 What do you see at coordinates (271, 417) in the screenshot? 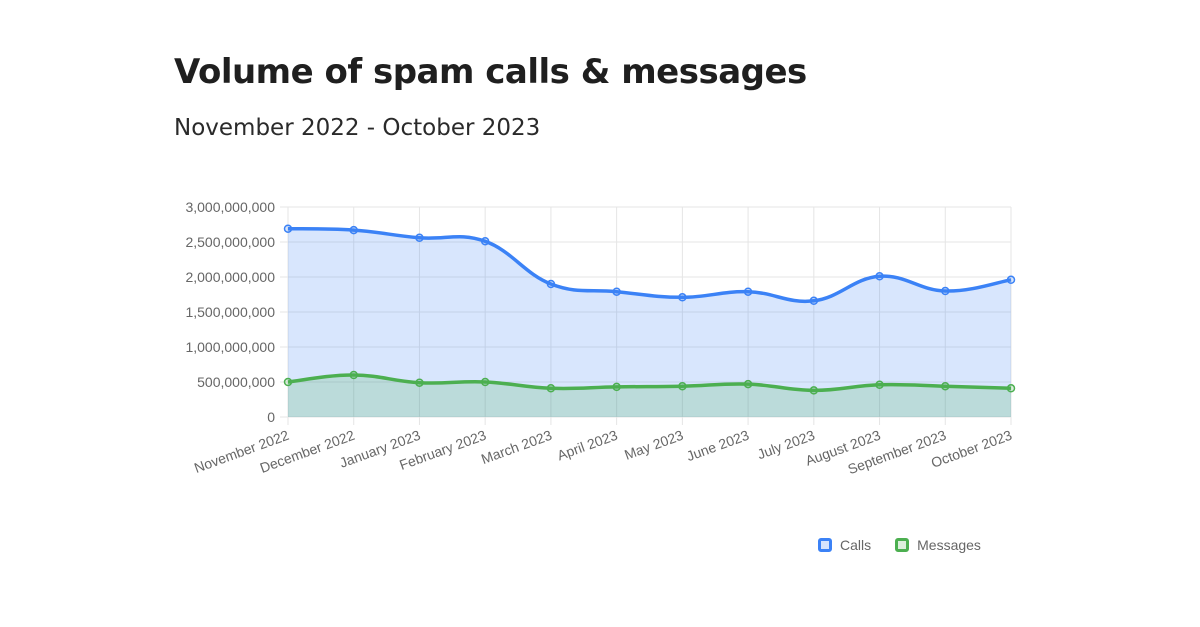
I see `y-tick-label: 0` at bounding box center [271, 417].